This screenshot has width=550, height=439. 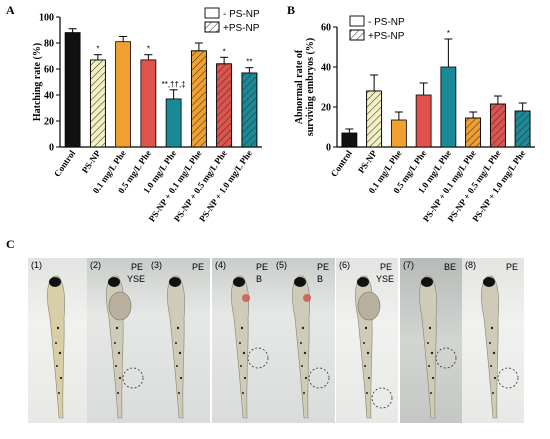 I want to click on panel-label-b: B, so click(x=291, y=10).